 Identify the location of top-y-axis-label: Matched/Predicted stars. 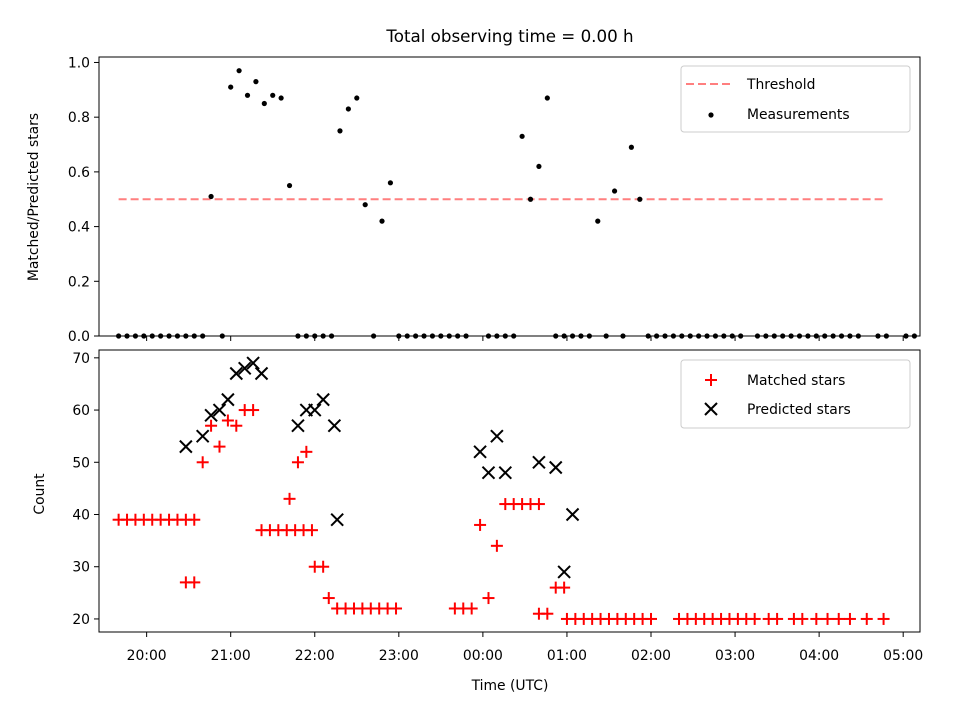
(34, 197).